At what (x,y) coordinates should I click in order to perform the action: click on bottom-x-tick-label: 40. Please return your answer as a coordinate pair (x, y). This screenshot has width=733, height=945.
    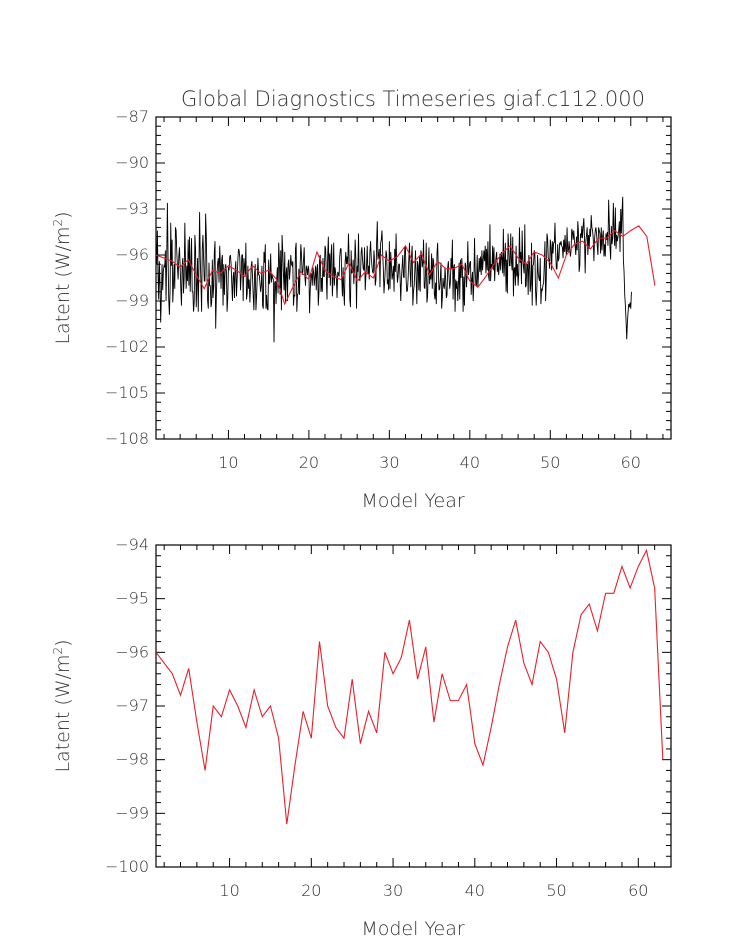
    Looking at the image, I should click on (475, 890).